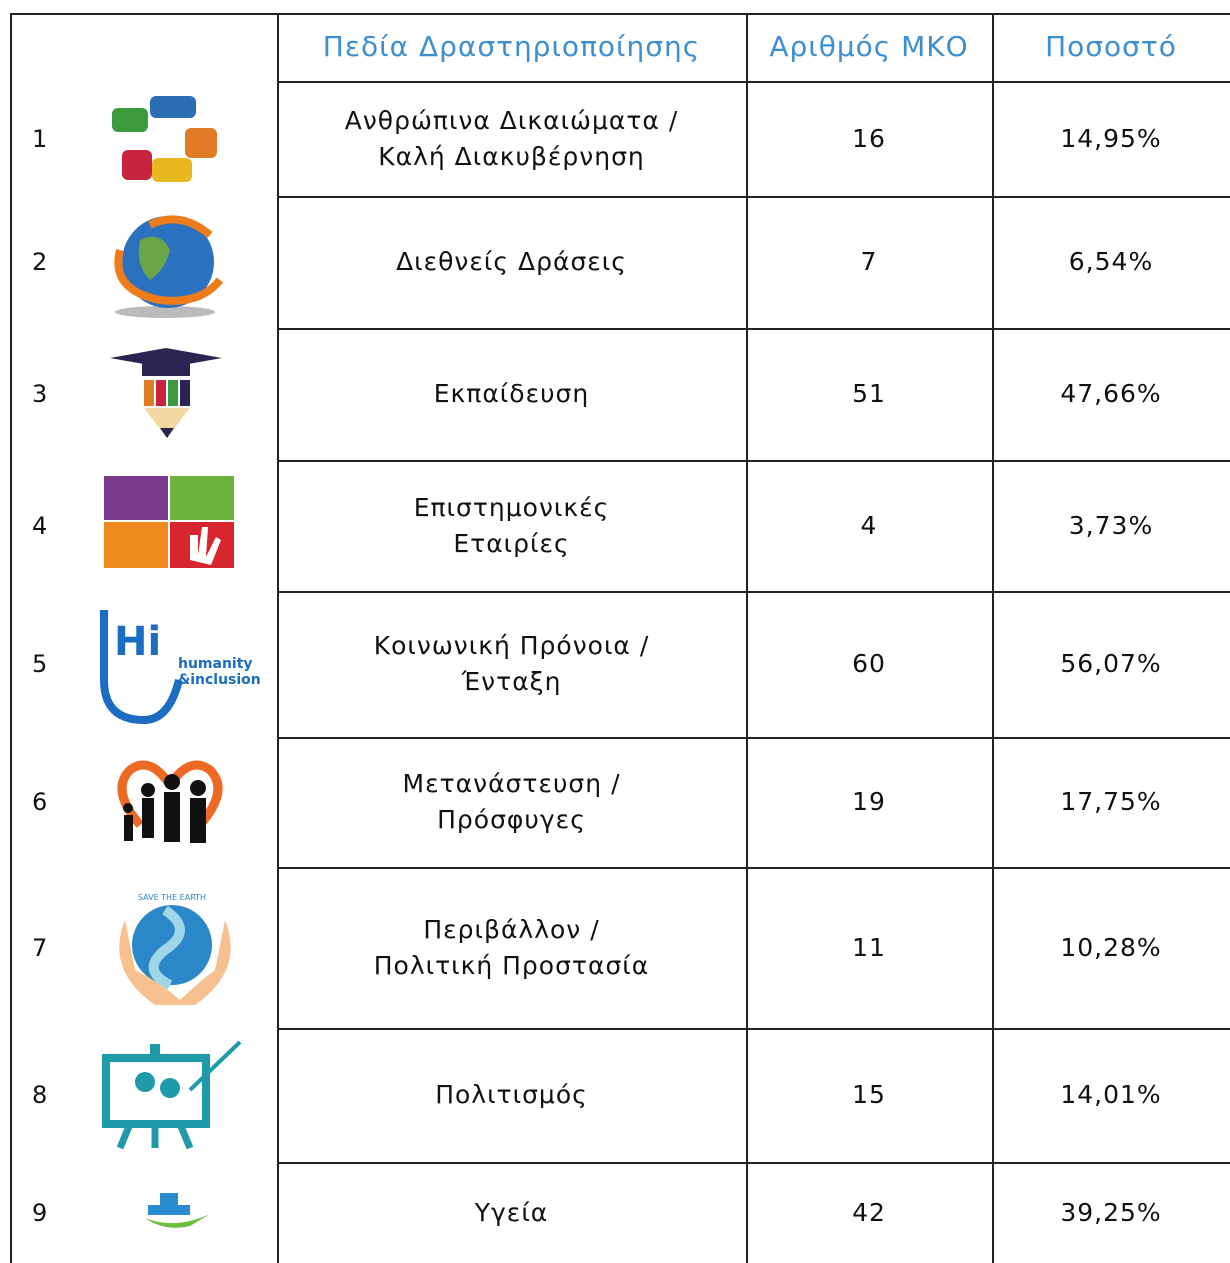 Image resolution: width=1230 pixels, height=1263 pixels. I want to click on percent-cell: 17,75%, so click(1111, 801).